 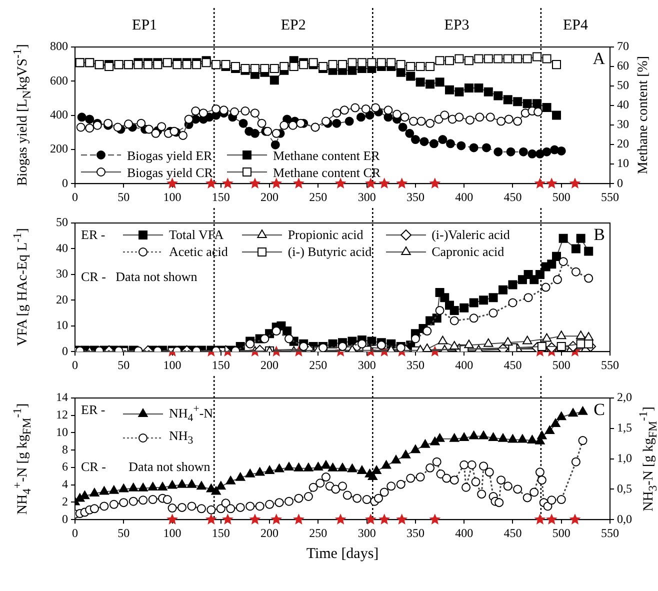 I want to click on y-tick-label: 40, so click(x=62, y=247).